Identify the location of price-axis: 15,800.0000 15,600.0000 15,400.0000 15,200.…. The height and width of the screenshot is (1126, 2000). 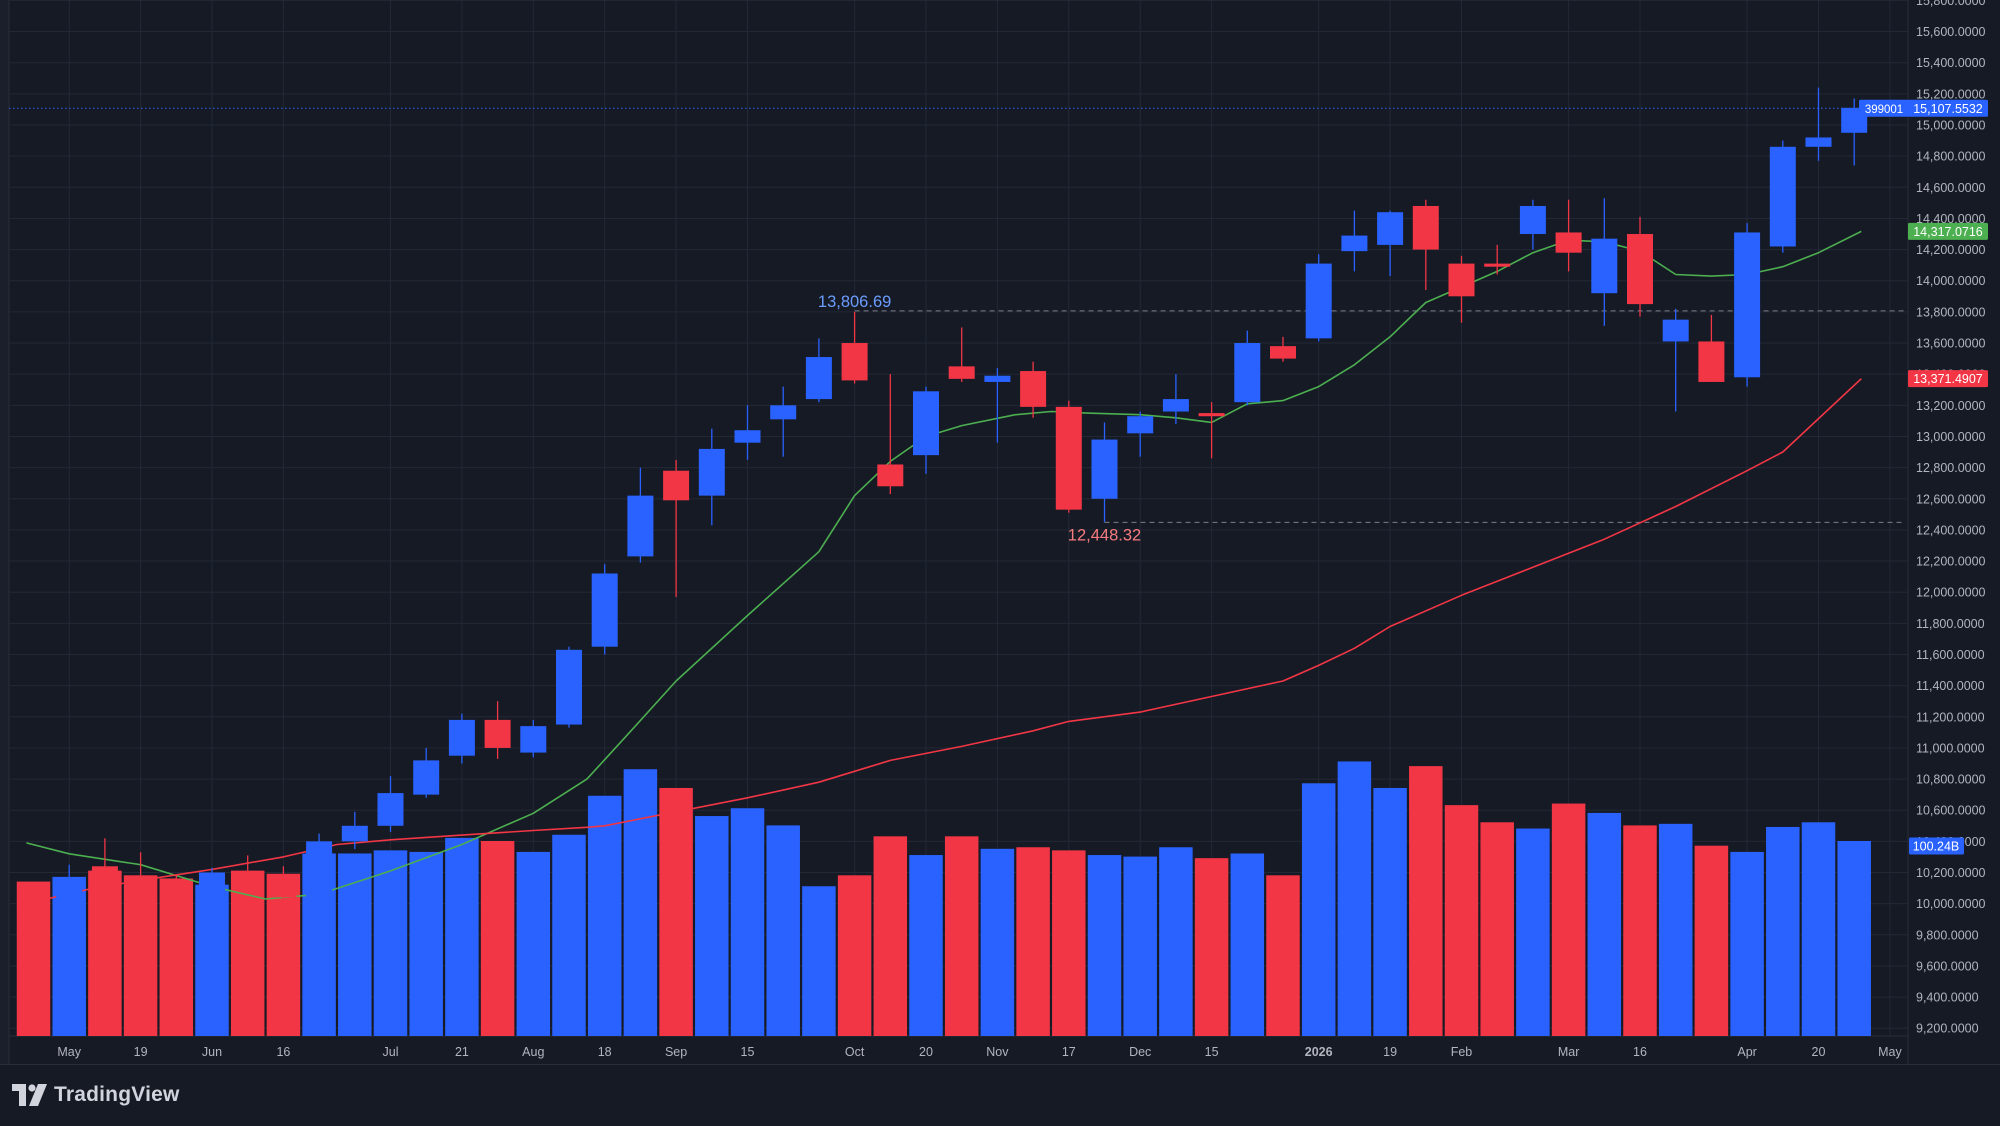
(1923, 518).